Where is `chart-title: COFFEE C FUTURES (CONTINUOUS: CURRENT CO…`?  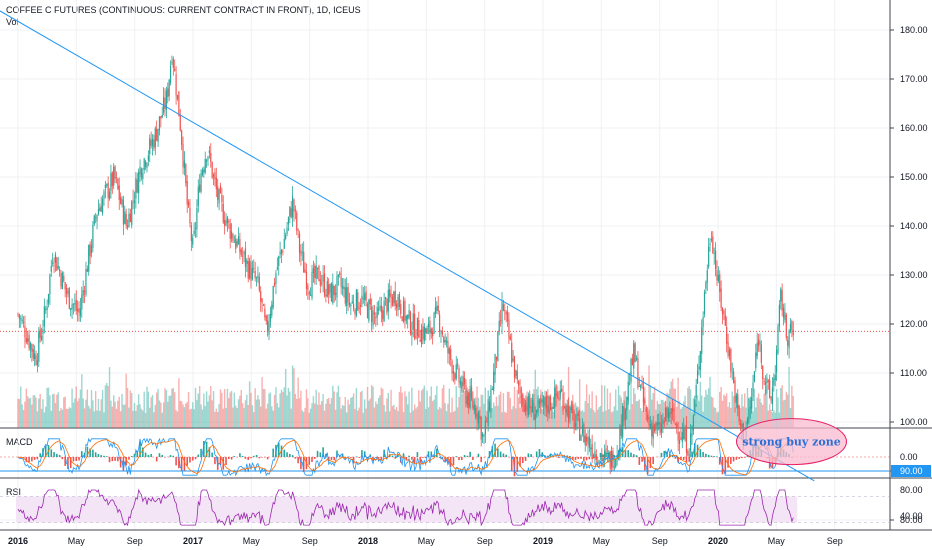 chart-title: COFFEE C FUTURES (CONTINUOUS: CURRENT CO… is located at coordinates (183, 10).